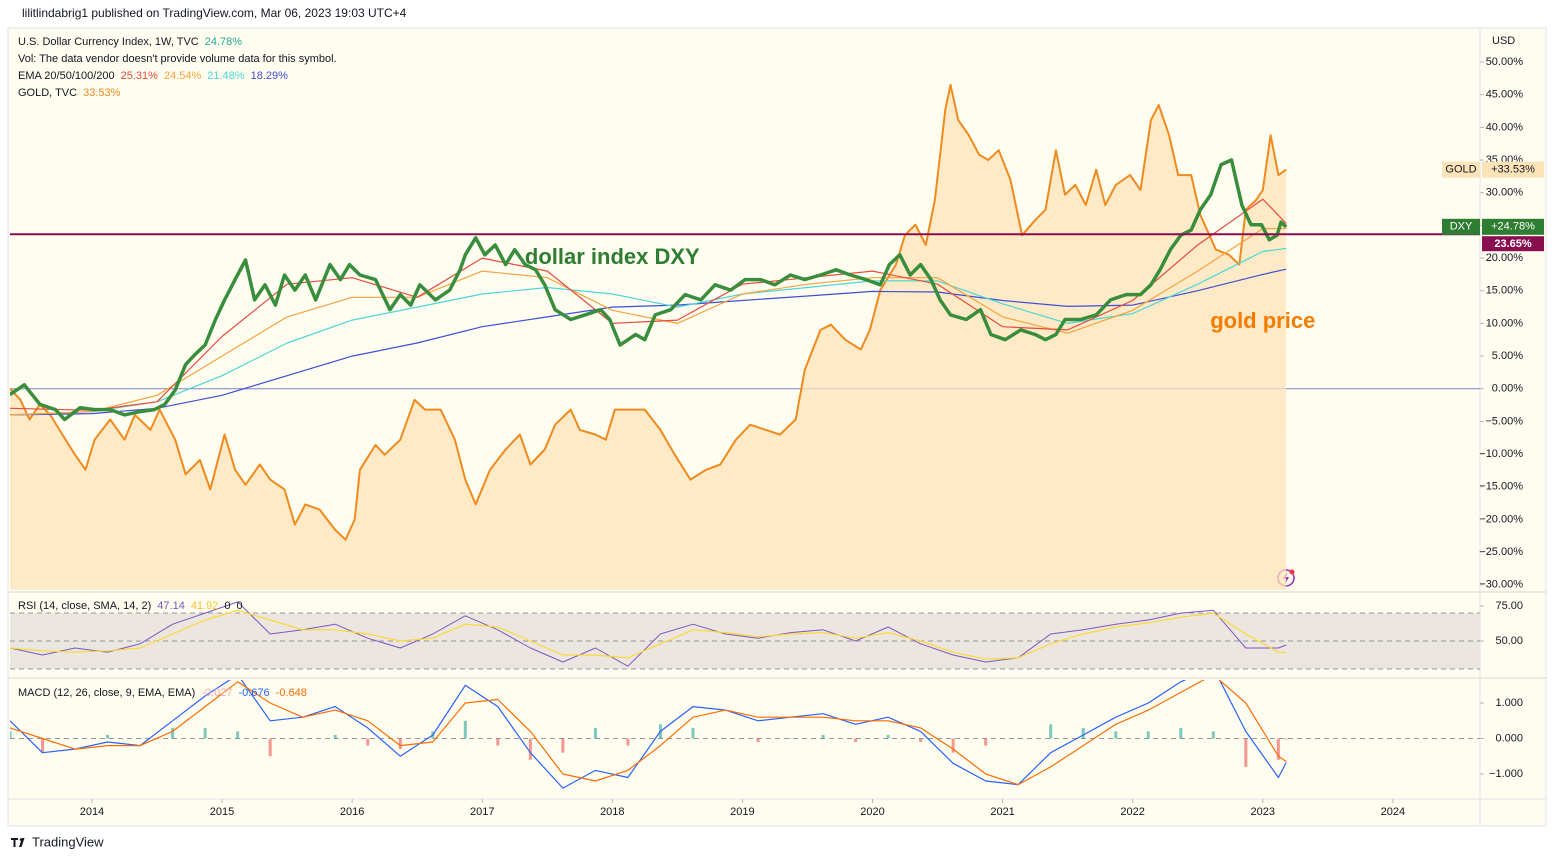  Describe the element at coordinates (140, 76) in the screenshot. I see `legend-text: 25.31%` at that location.